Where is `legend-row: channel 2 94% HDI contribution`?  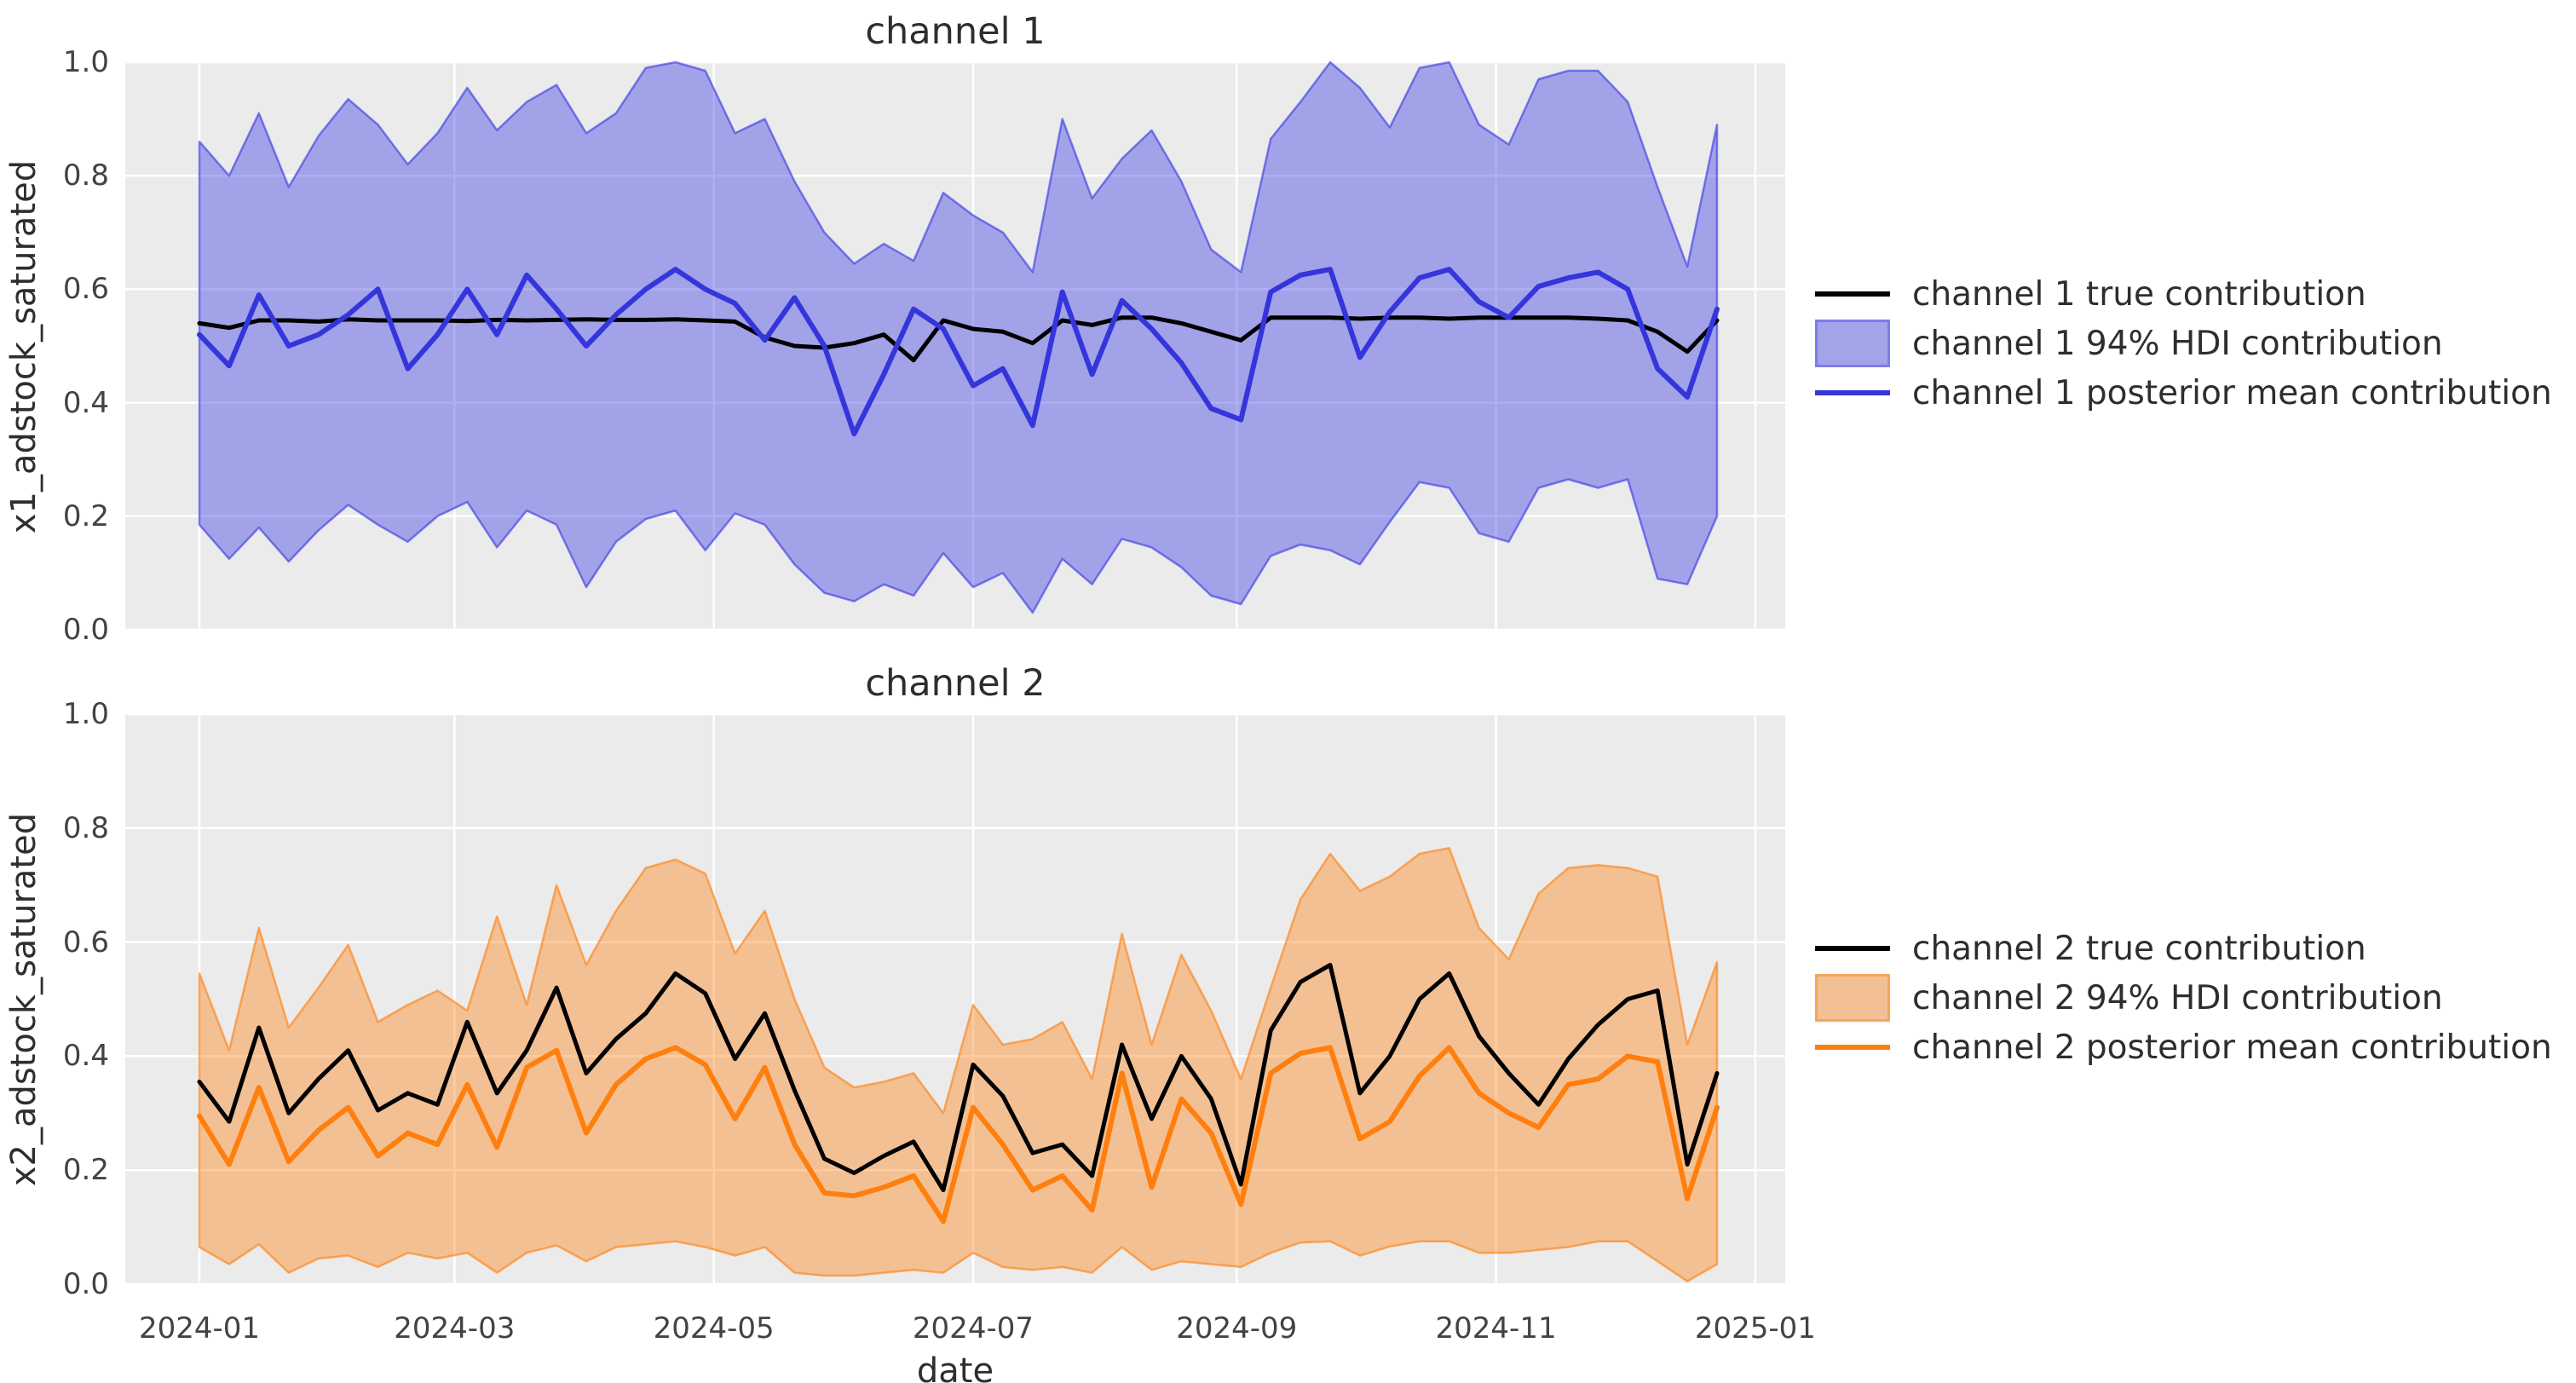 legend-row: channel 2 94% HDI contribution is located at coordinates (2190, 998).